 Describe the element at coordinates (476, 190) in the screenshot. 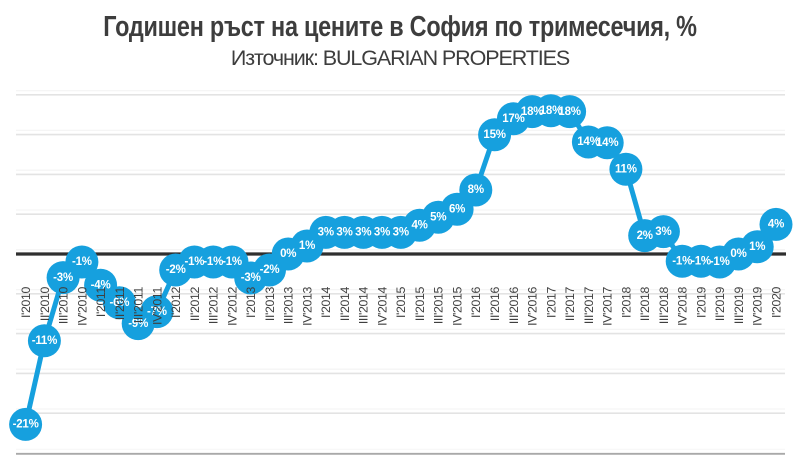

I see `svg-text: 8%` at that location.